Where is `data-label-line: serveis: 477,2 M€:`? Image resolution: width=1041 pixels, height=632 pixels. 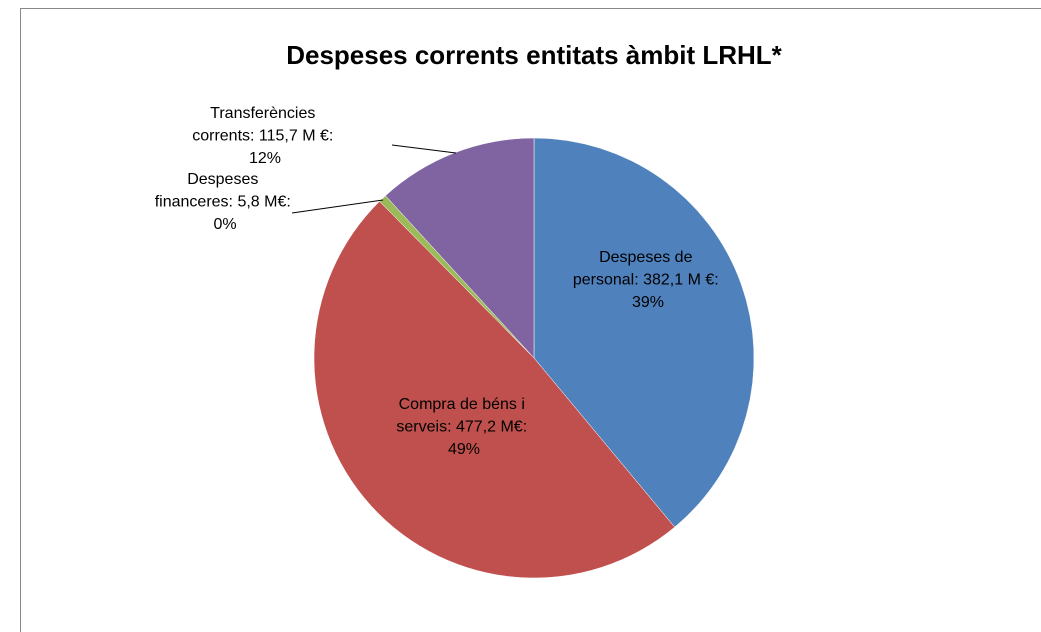
data-label-line: serveis: 477,2 M€: is located at coordinates (463, 427).